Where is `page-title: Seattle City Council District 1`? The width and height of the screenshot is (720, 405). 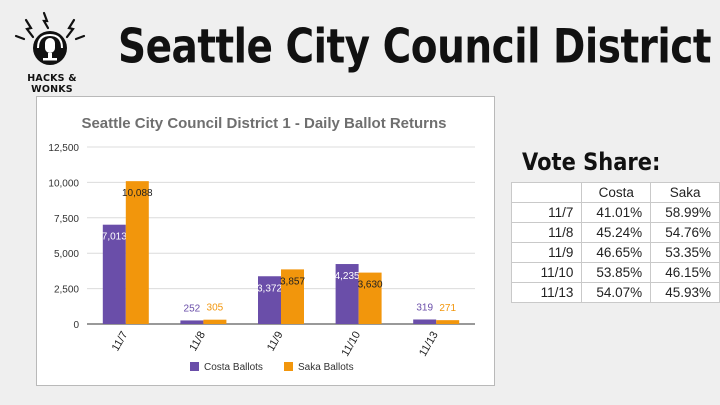 page-title: Seattle City Council District 1 is located at coordinates (419, 47).